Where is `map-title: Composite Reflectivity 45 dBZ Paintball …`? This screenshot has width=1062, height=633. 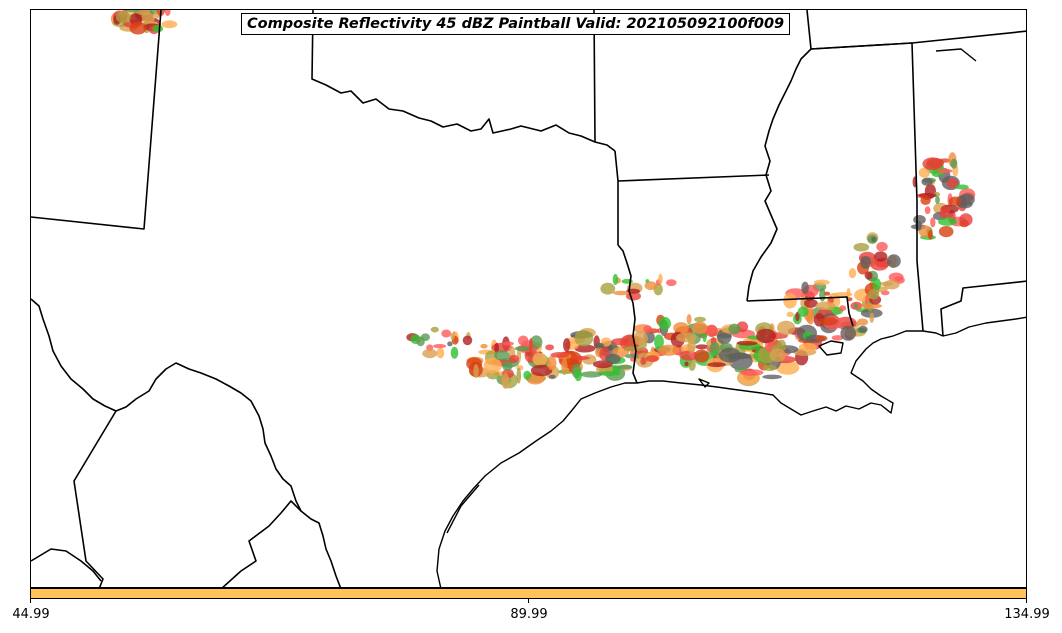
map-title: Composite Reflectivity 45 dBZ Paintball … is located at coordinates (516, 24).